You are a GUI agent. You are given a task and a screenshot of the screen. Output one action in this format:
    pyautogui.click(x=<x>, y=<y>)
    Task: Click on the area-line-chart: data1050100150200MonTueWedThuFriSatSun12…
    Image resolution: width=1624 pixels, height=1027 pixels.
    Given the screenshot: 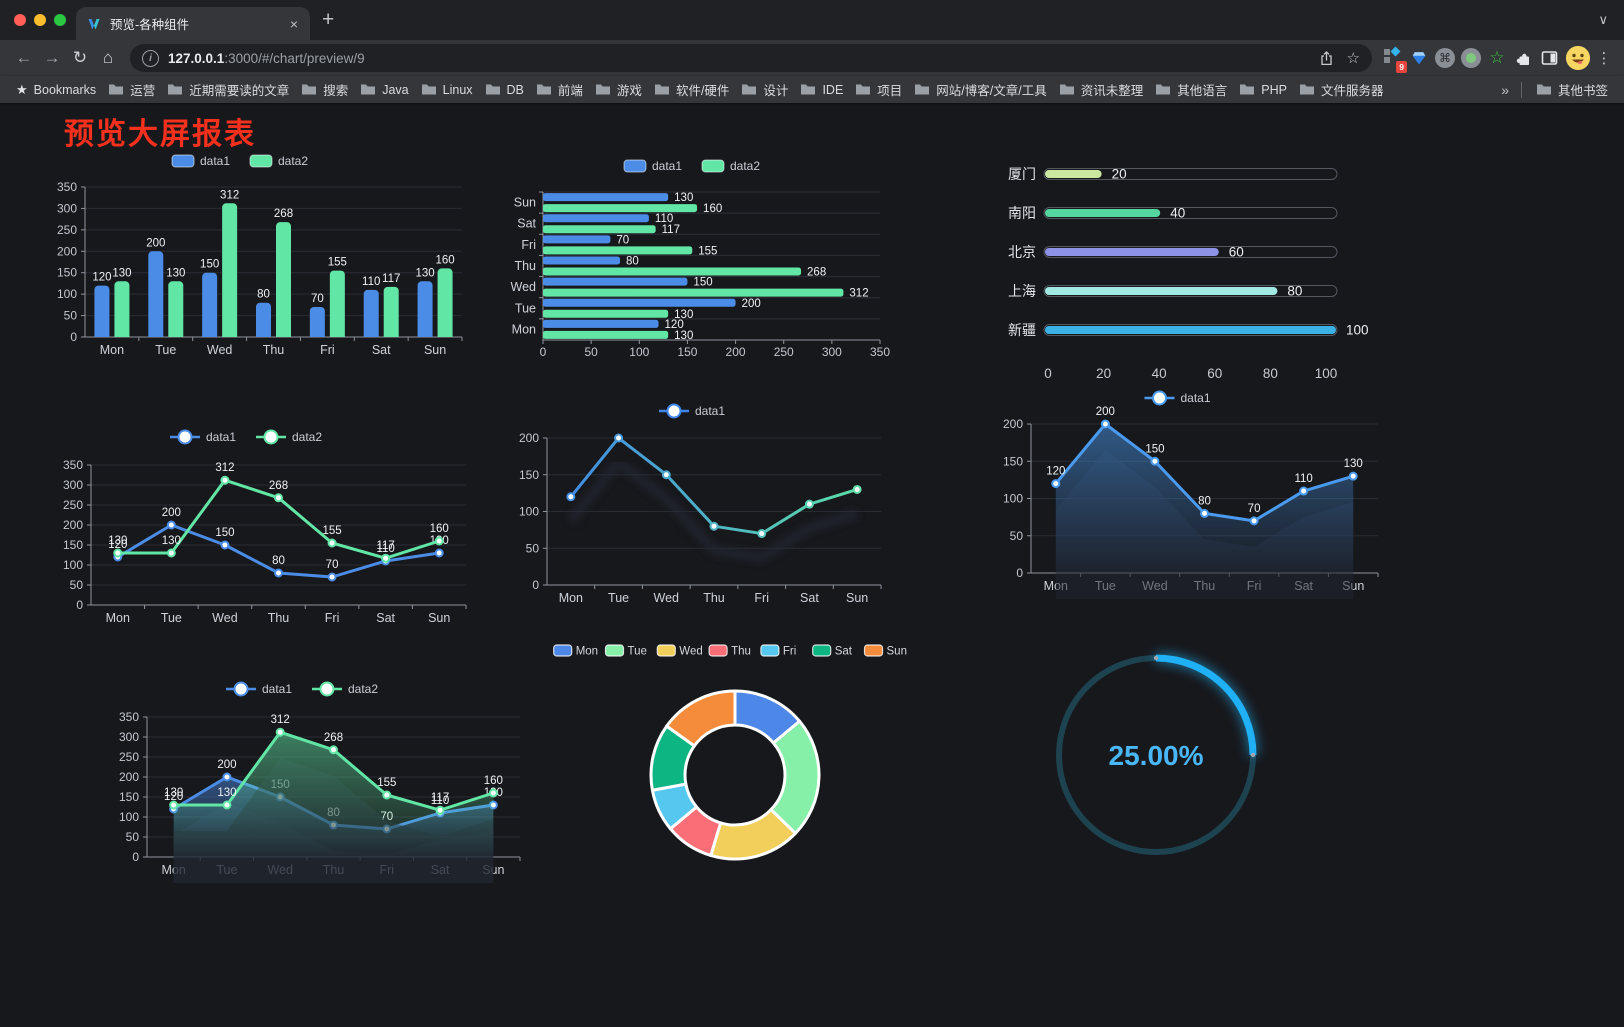 What is the action you would take?
    pyautogui.click(x=1187, y=494)
    